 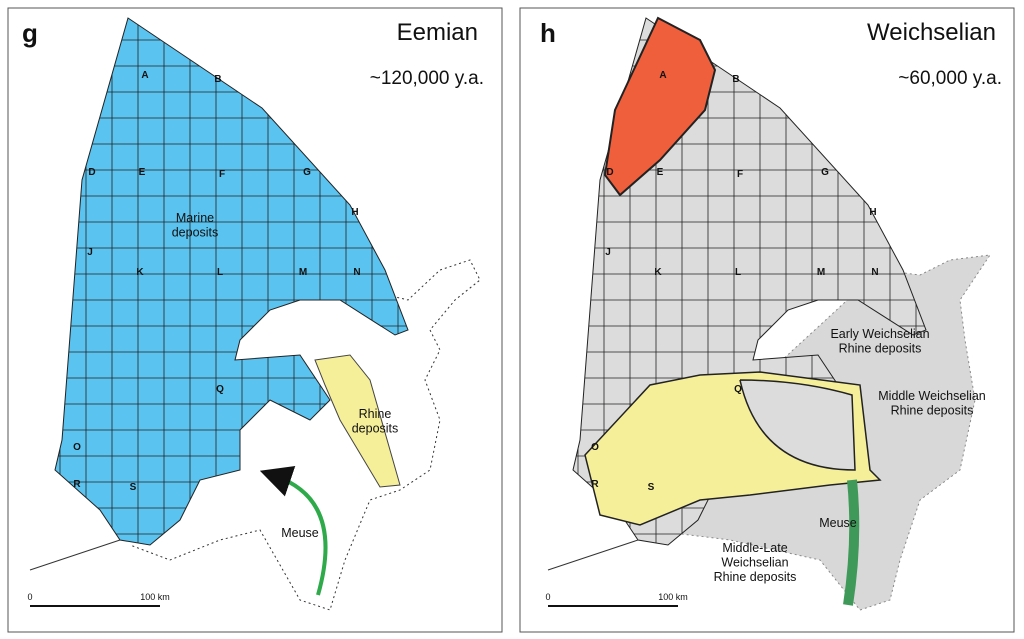 I want to click on meuse-river, so click(x=851, y=542).